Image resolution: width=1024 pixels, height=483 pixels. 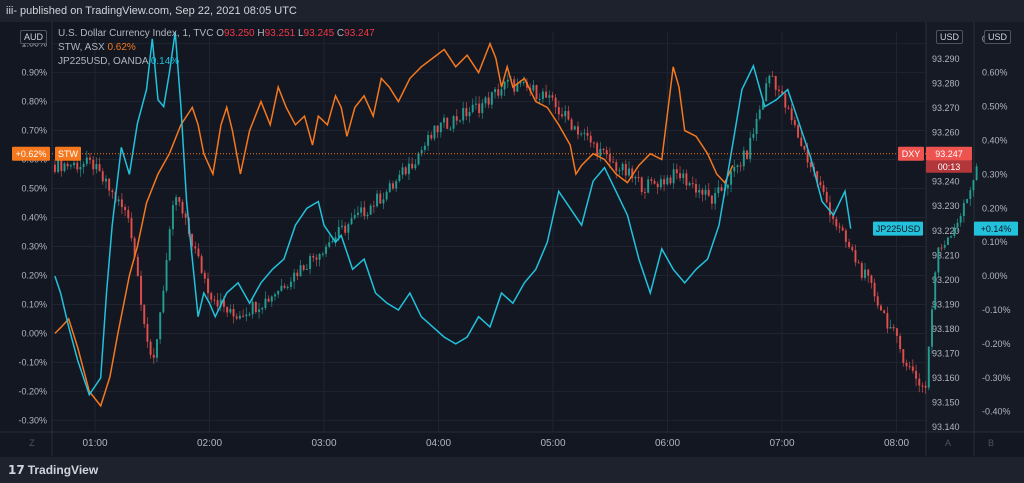 I want to click on usd-scale-label: USD, so click(x=950, y=37).